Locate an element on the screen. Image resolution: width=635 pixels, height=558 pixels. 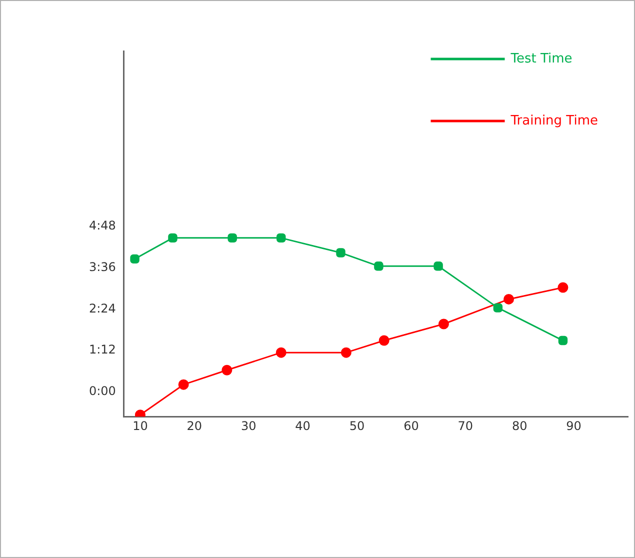
y-tick-label: 3:36 is located at coordinates (102, 267).